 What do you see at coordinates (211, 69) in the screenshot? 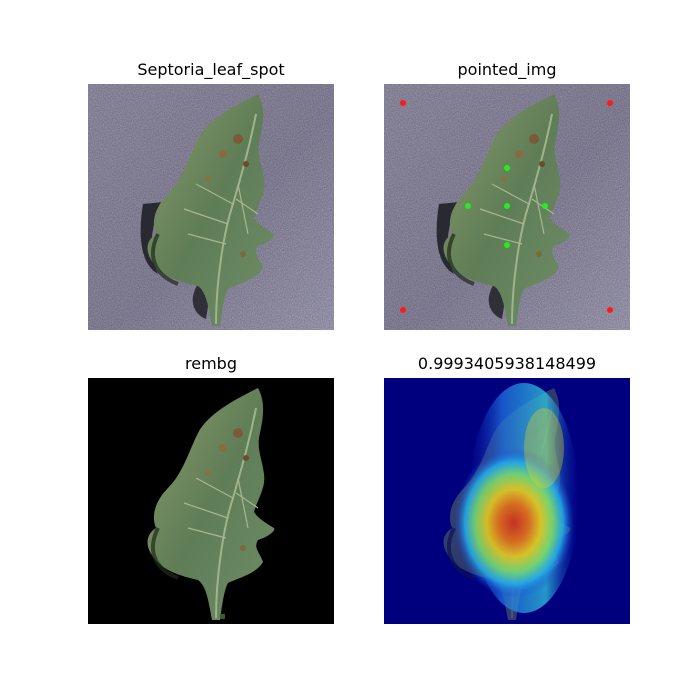
I see `panel-title-original: Septoria_leaf_spot` at bounding box center [211, 69].